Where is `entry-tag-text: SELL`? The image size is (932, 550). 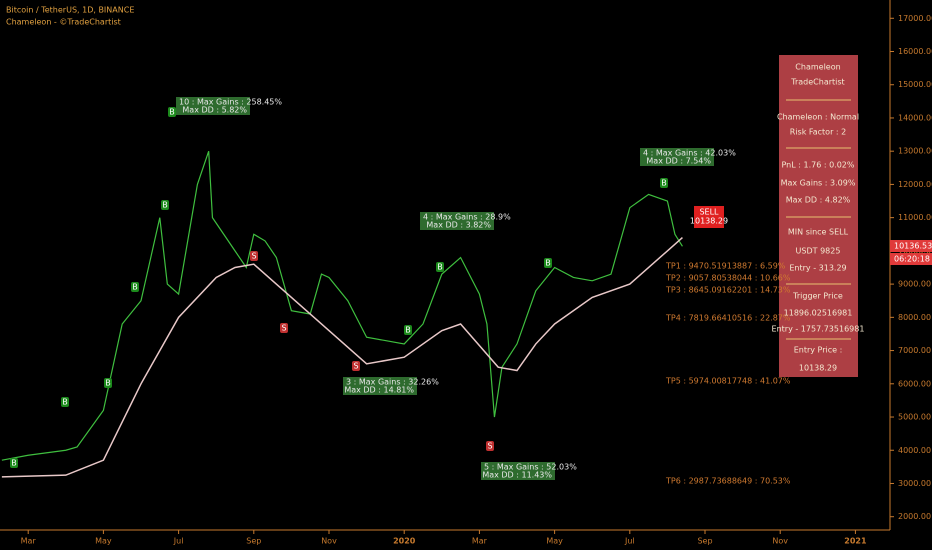 entry-tag-text: SELL is located at coordinates (709, 212).